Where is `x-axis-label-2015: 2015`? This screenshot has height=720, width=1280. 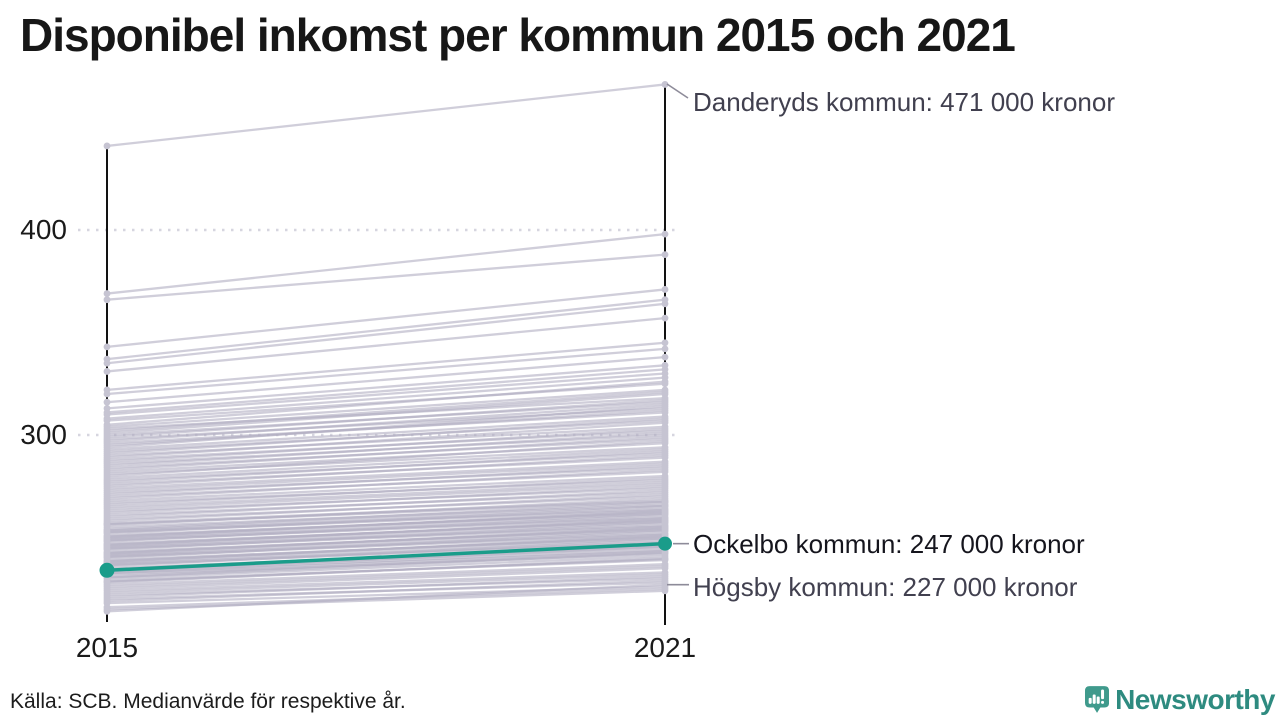 x-axis-label-2015: 2015 is located at coordinates (107, 647).